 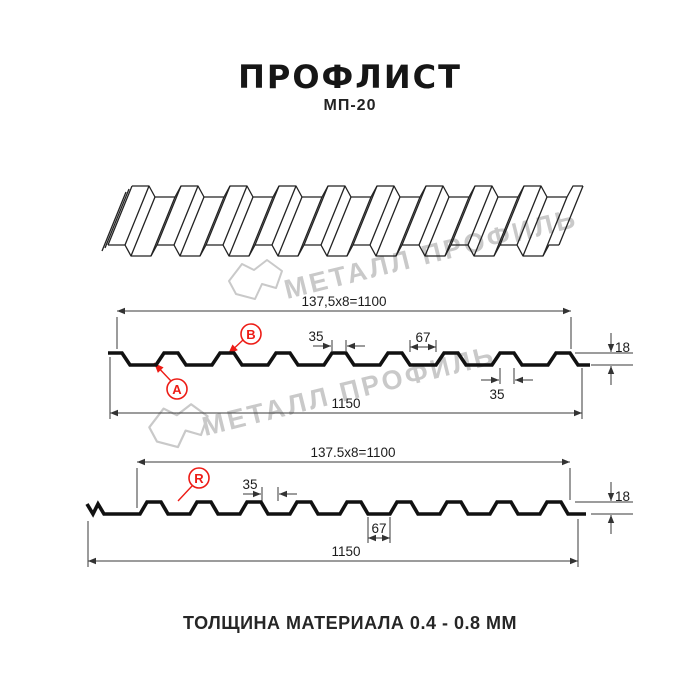 I want to click on dimension-lines-bottom, so click(x=360, y=512).